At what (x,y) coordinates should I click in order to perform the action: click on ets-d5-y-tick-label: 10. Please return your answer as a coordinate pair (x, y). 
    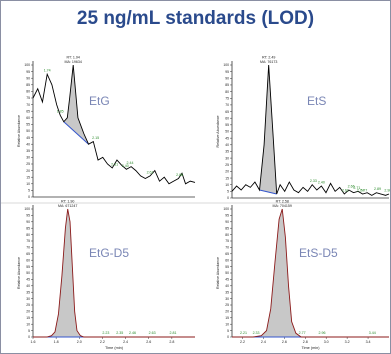
    Looking at the image, I should click on (227, 324).